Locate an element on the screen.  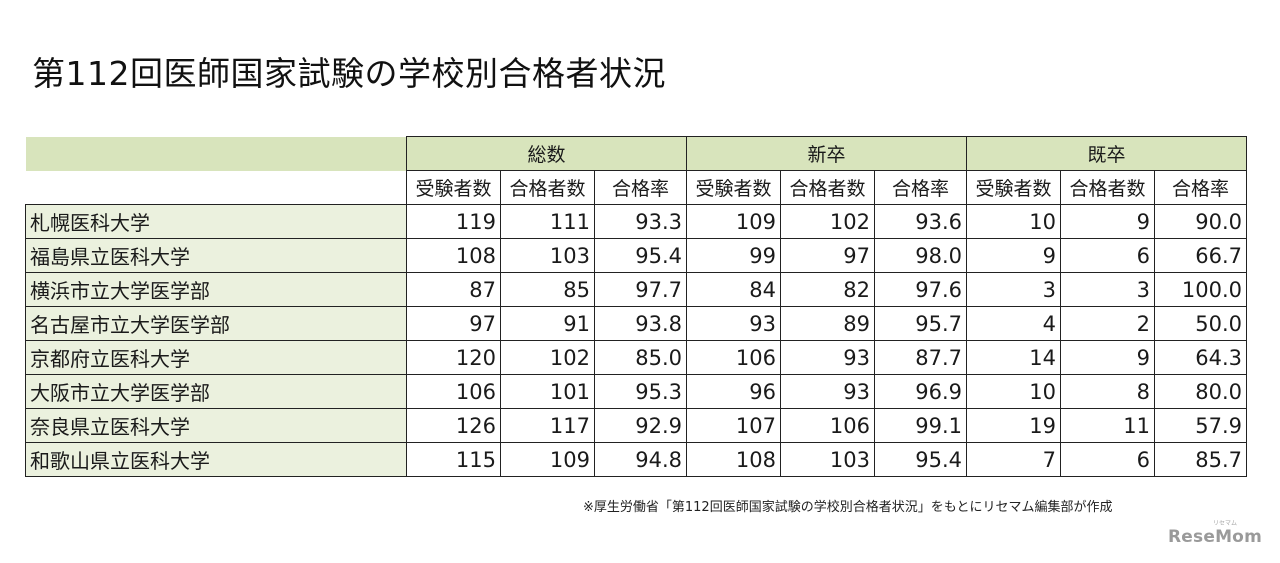
value-cell: 96 is located at coordinates (733, 391).